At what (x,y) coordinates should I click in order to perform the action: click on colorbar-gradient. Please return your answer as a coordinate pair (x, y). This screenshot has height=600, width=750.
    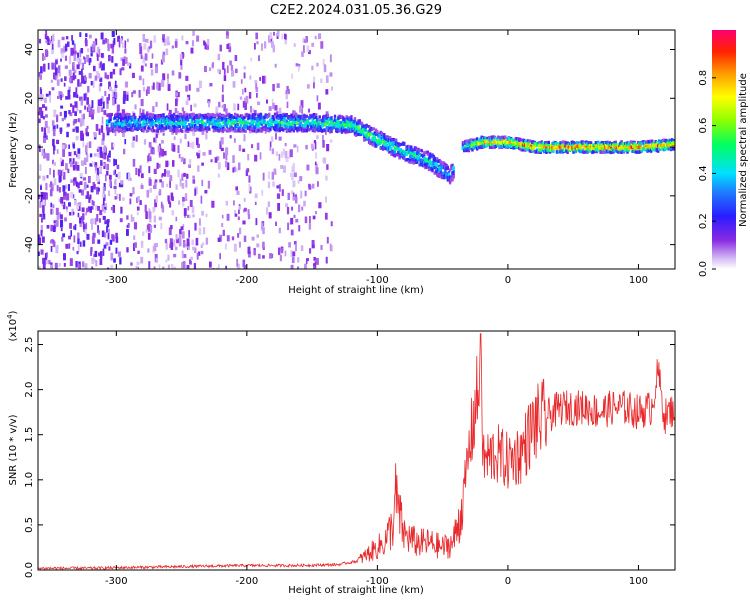
    Looking at the image, I should click on (724, 149).